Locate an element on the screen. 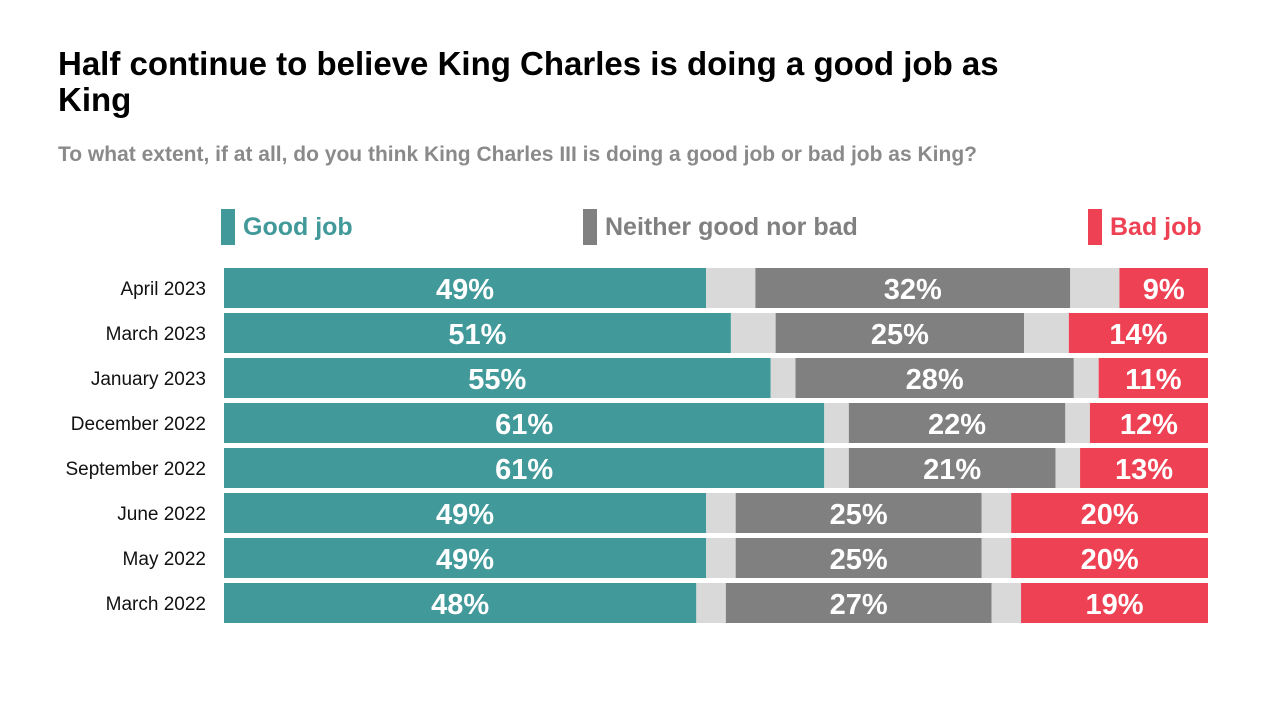 Image resolution: width=1280 pixels, height=720 pixels. data-label: 11% is located at coordinates (1153, 380).